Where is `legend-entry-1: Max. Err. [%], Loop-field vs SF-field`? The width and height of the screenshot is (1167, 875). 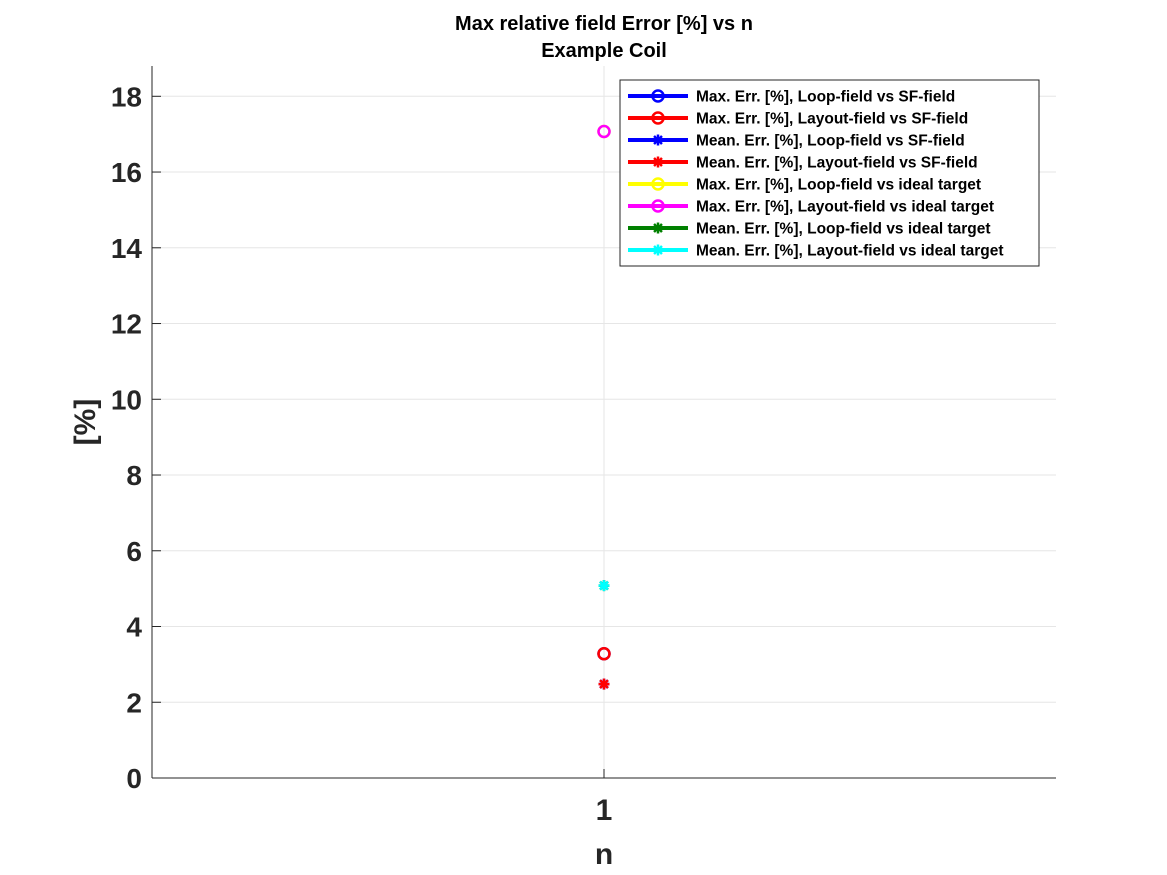
legend-entry-1: Max. Err. [%], Loop-field vs SF-field is located at coordinates (791, 97).